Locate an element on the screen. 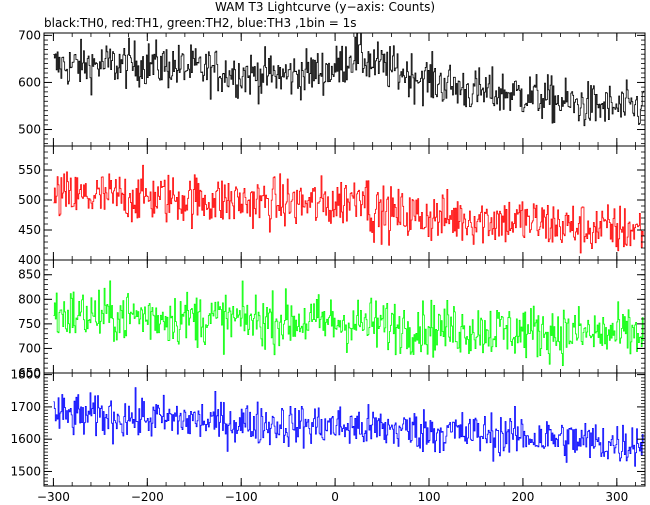 This screenshot has height=505, width=650. y-tick-label: 1700 is located at coordinates (25, 407).